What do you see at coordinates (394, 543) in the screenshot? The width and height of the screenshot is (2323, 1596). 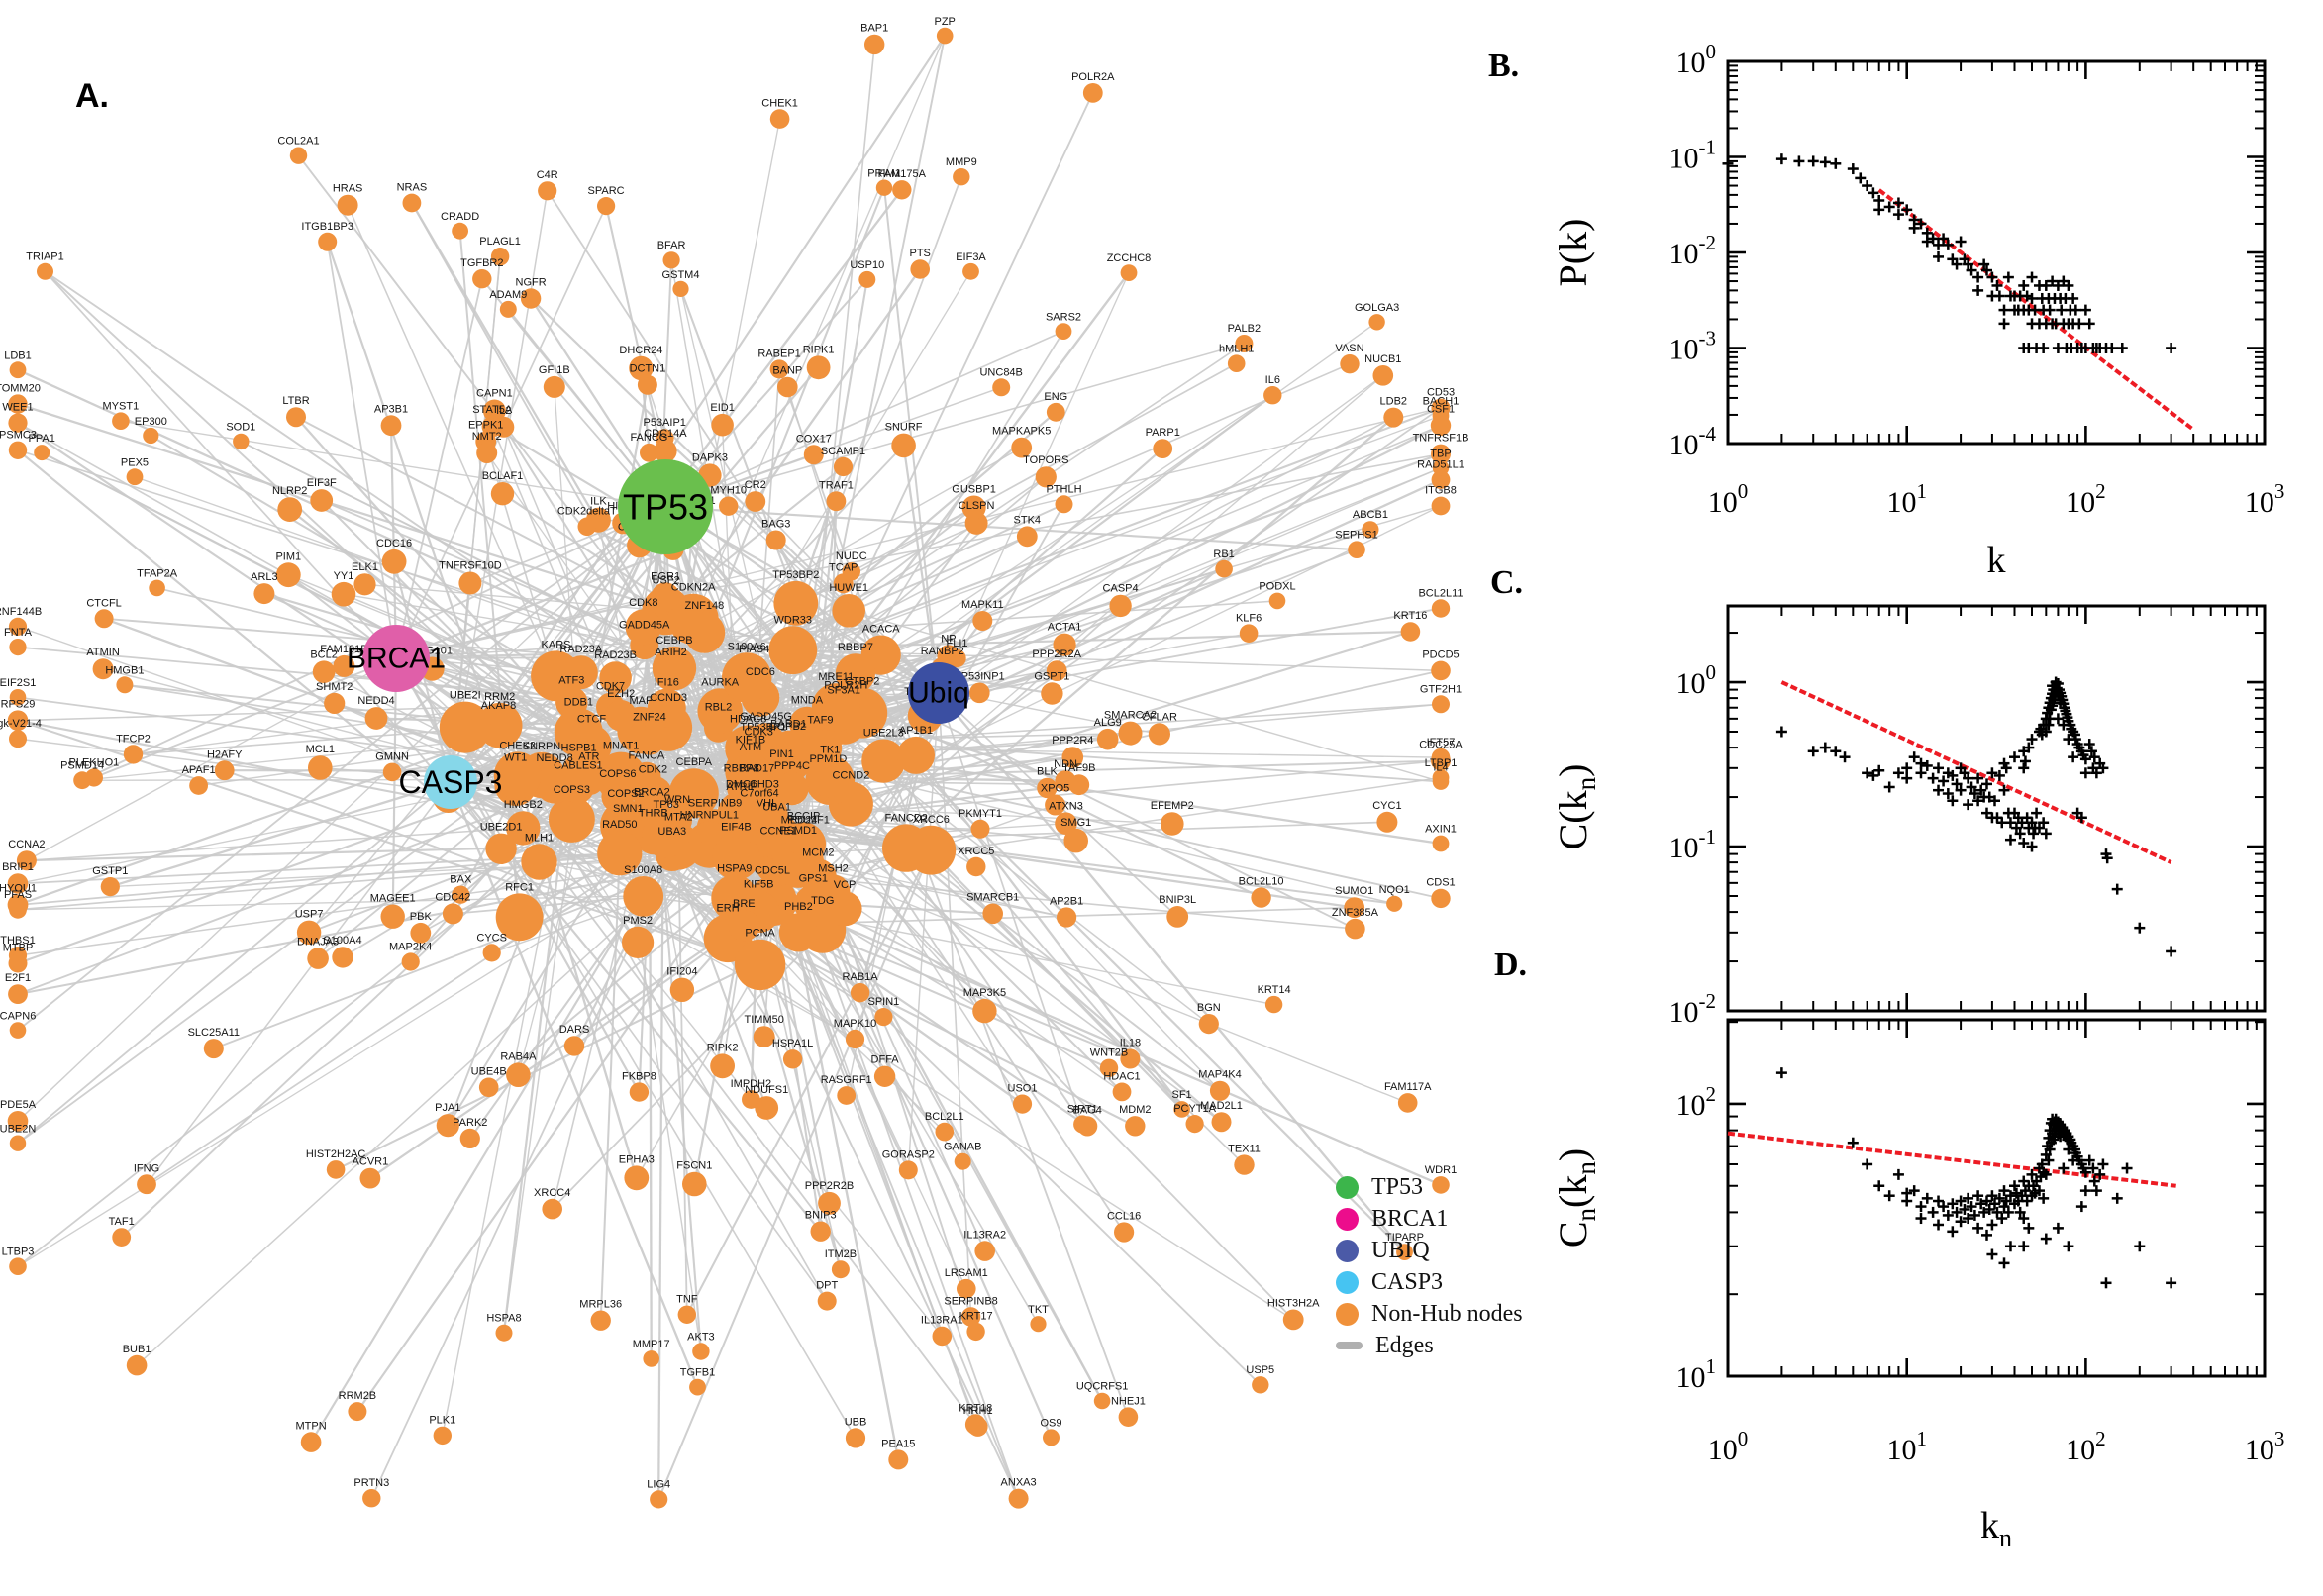 I see `network-node-label: CDC16` at bounding box center [394, 543].